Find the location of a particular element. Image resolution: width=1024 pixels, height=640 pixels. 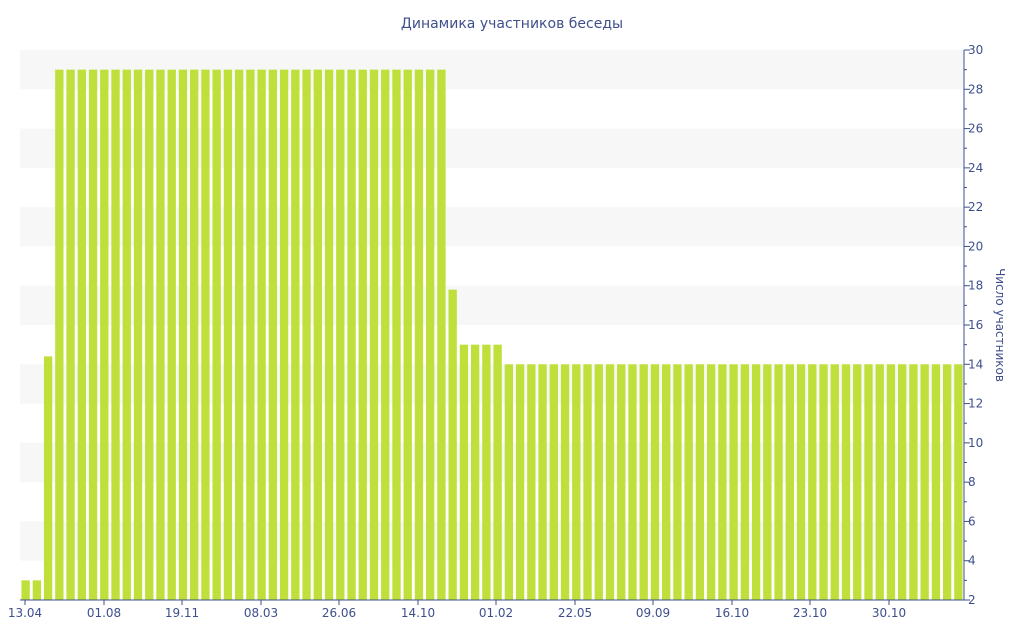

y-tick-label: 18 is located at coordinates (975, 286).